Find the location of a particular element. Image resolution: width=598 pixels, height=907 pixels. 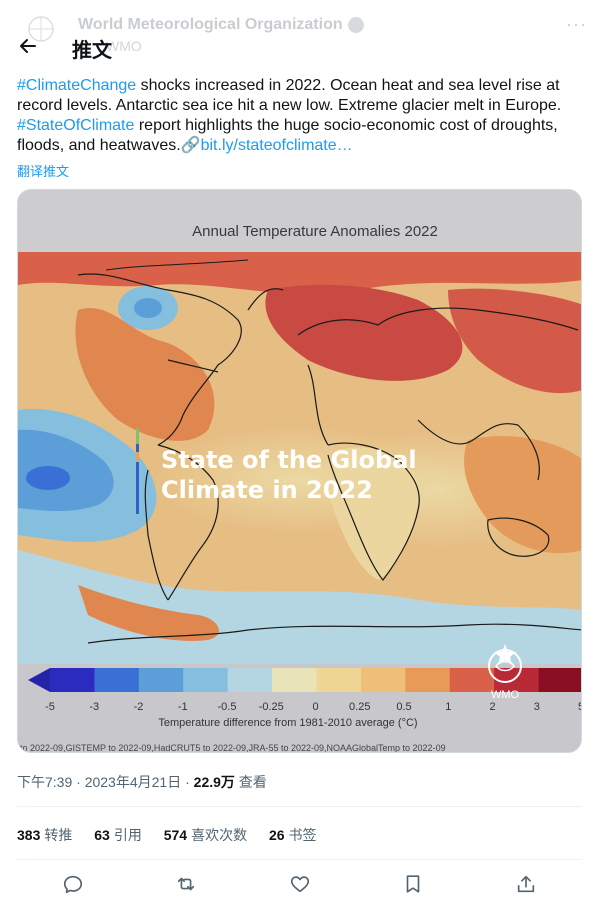

views-count: 22.9万 is located at coordinates (214, 782).